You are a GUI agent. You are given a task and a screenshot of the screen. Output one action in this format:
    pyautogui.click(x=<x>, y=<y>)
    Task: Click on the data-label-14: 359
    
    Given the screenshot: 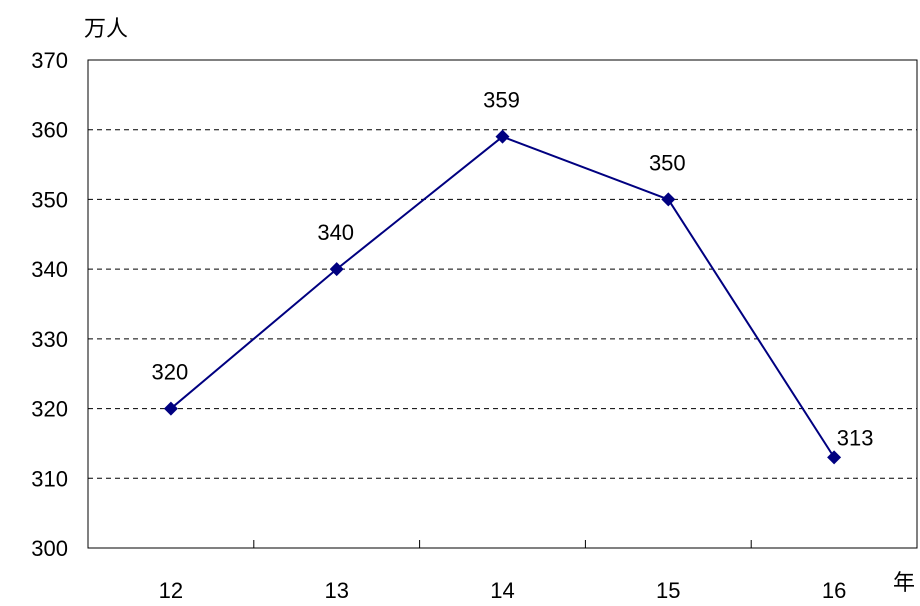 What is the action you would take?
    pyautogui.click(x=501, y=100)
    